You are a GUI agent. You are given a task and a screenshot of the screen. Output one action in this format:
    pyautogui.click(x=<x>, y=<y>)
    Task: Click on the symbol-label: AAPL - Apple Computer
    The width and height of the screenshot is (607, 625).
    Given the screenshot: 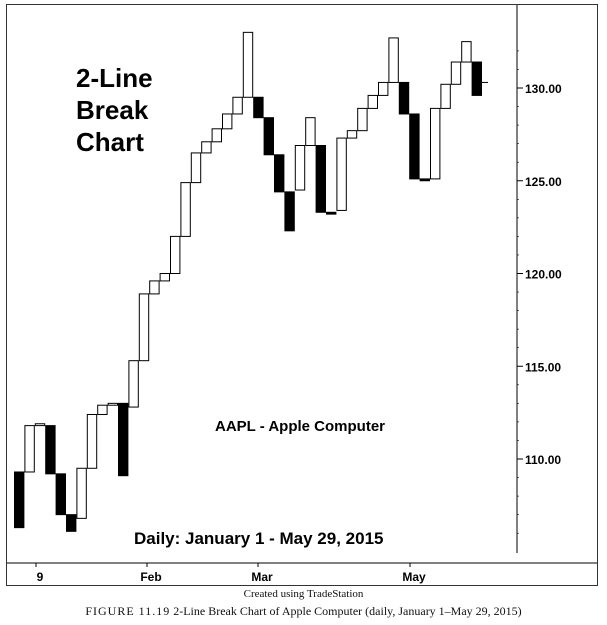 What is the action you would take?
    pyautogui.click(x=300, y=426)
    